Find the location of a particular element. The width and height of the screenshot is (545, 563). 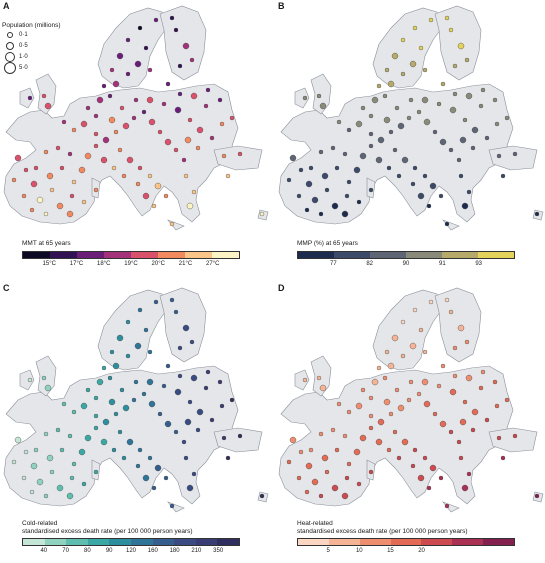

color-scale-tick-label: 180 is located at coordinates (174, 551).